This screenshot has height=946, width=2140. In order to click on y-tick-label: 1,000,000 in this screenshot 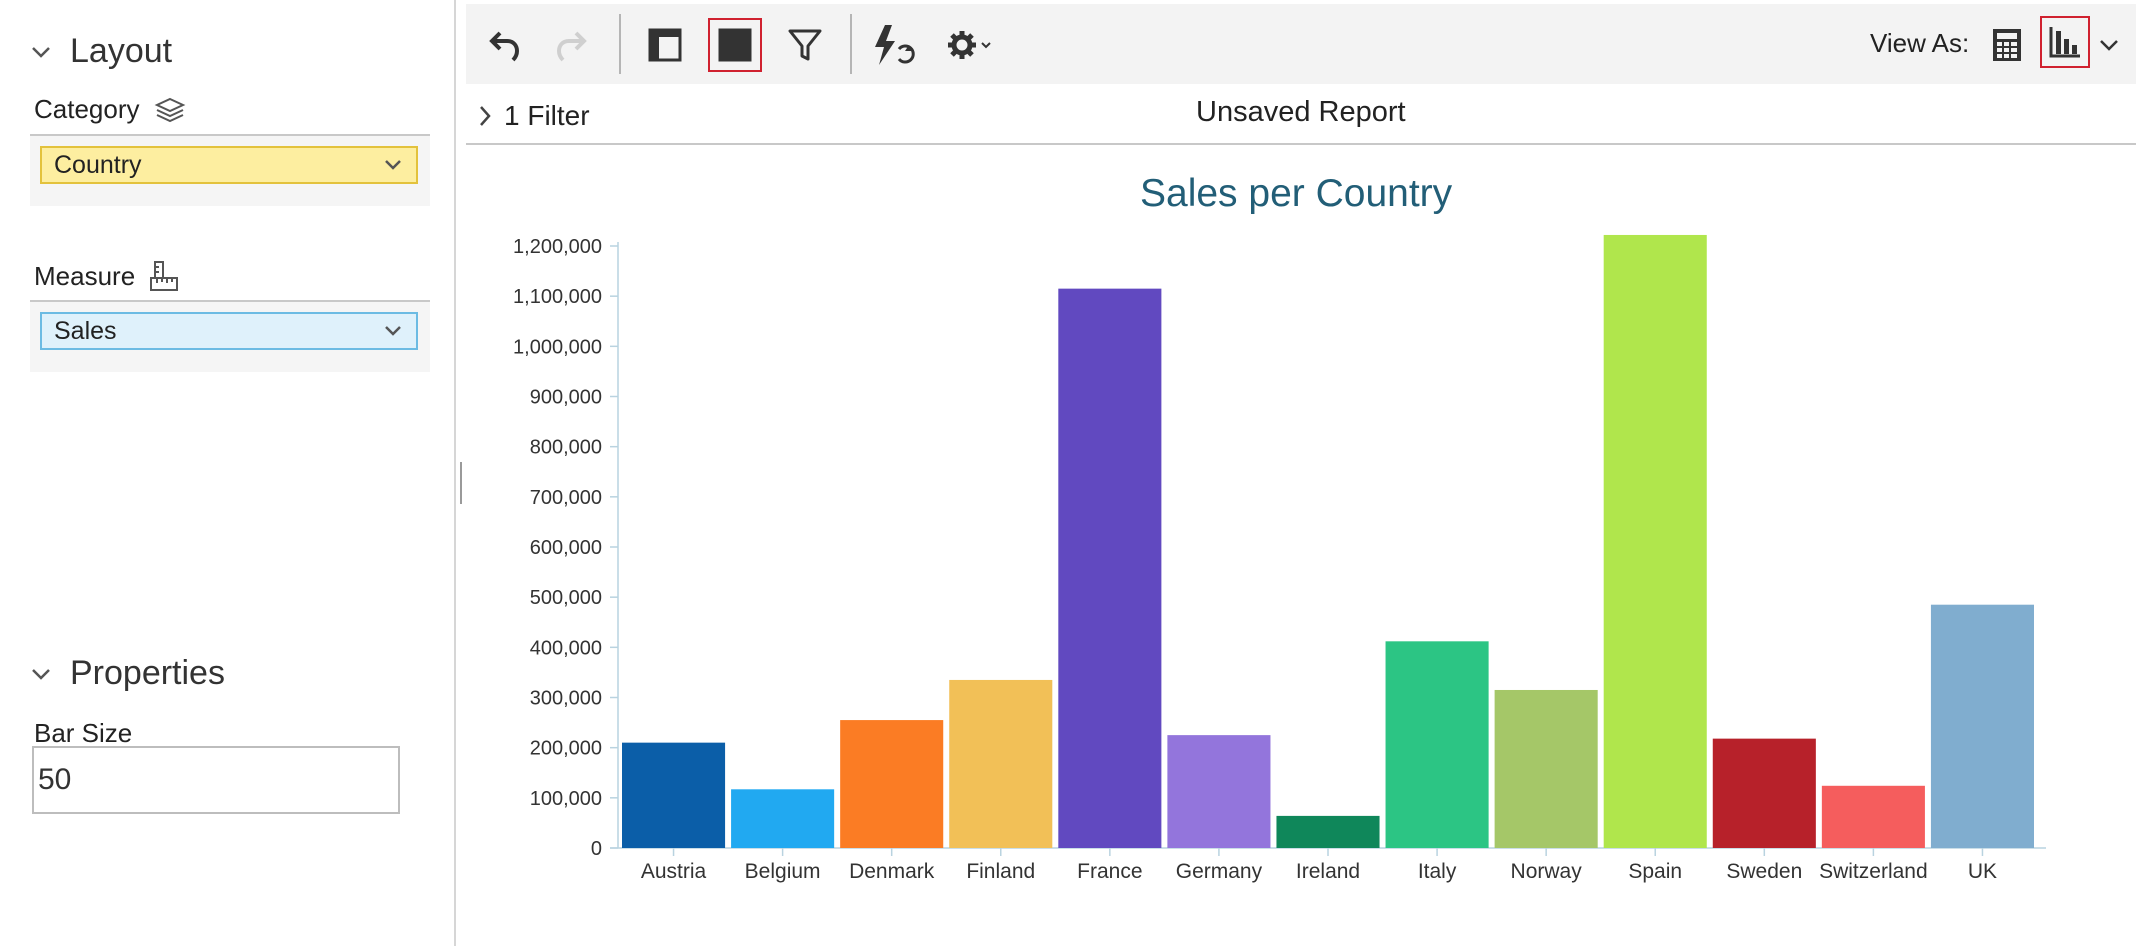, I will do `click(557, 347)`.